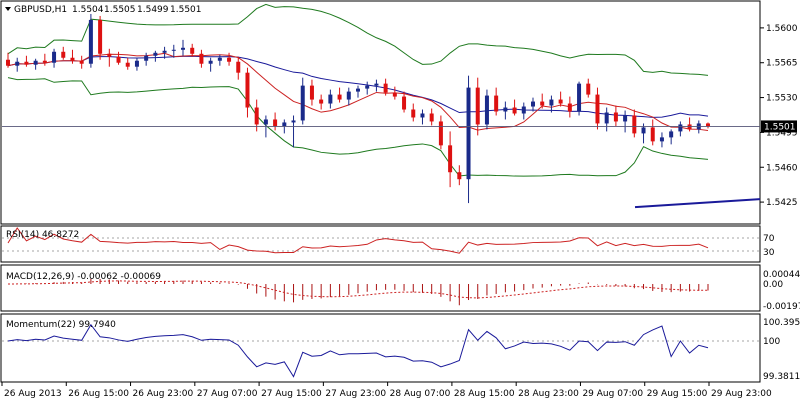 Image resolution: width=800 pixels, height=400 pixels. I want to click on time-tick-label-0: 26 Aug 2013, so click(33, 394).